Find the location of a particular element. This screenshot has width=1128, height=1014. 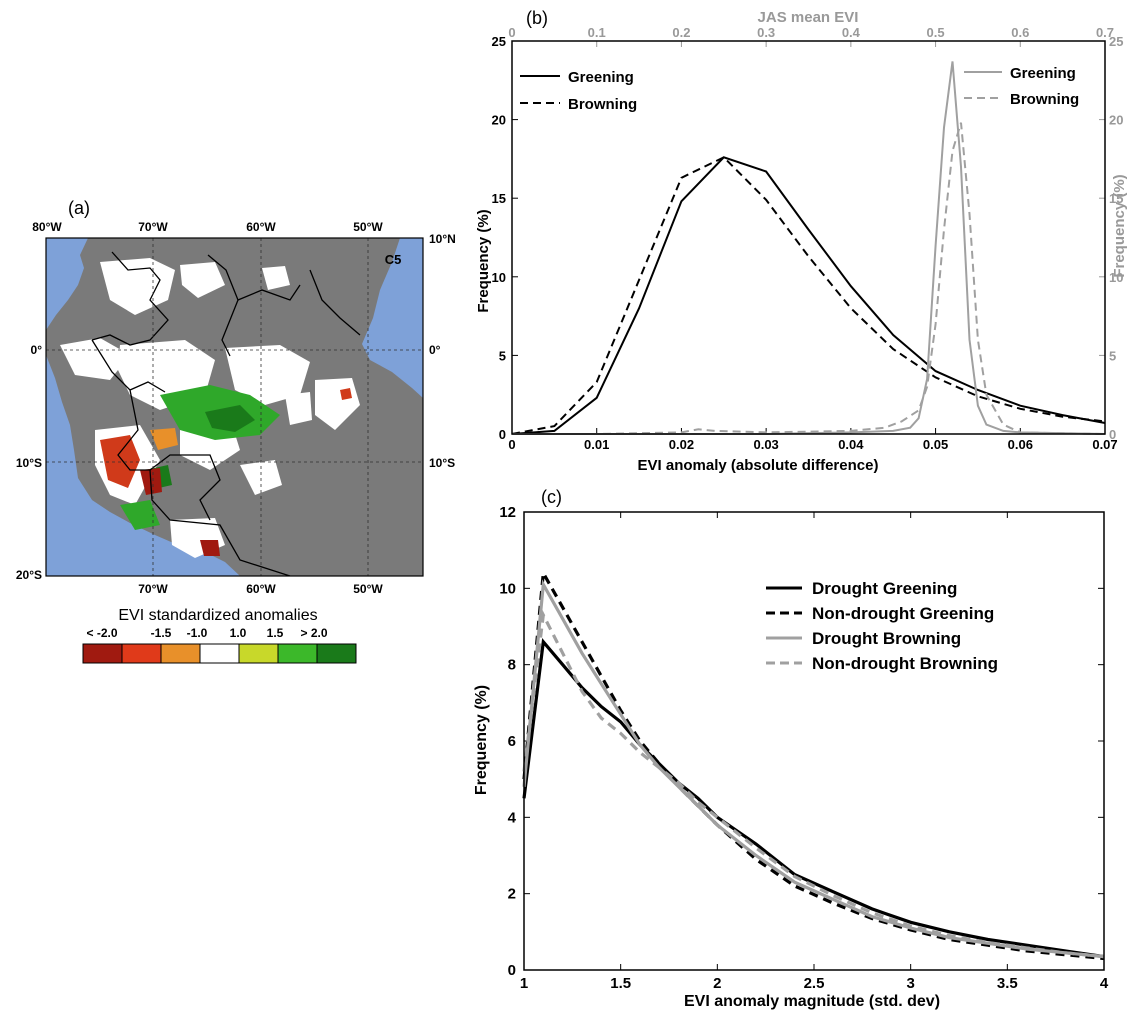

top-x-tick-label: 0.6 is located at coordinates (1020, 32).